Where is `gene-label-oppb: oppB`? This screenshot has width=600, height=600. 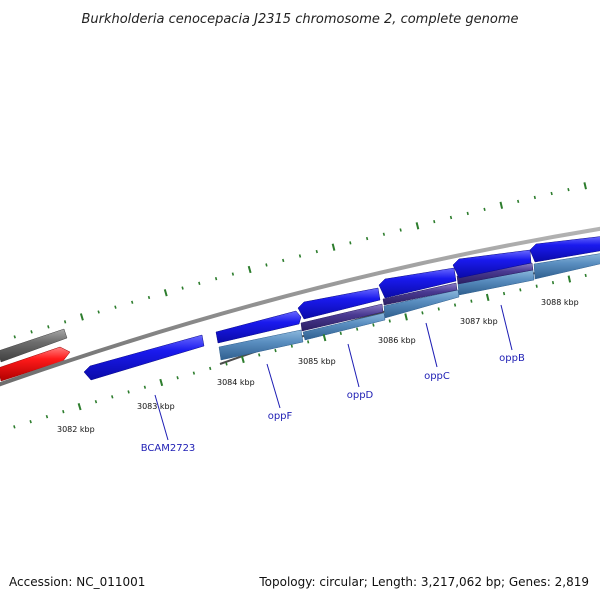 gene-label-oppb: oppB is located at coordinates (512, 358).